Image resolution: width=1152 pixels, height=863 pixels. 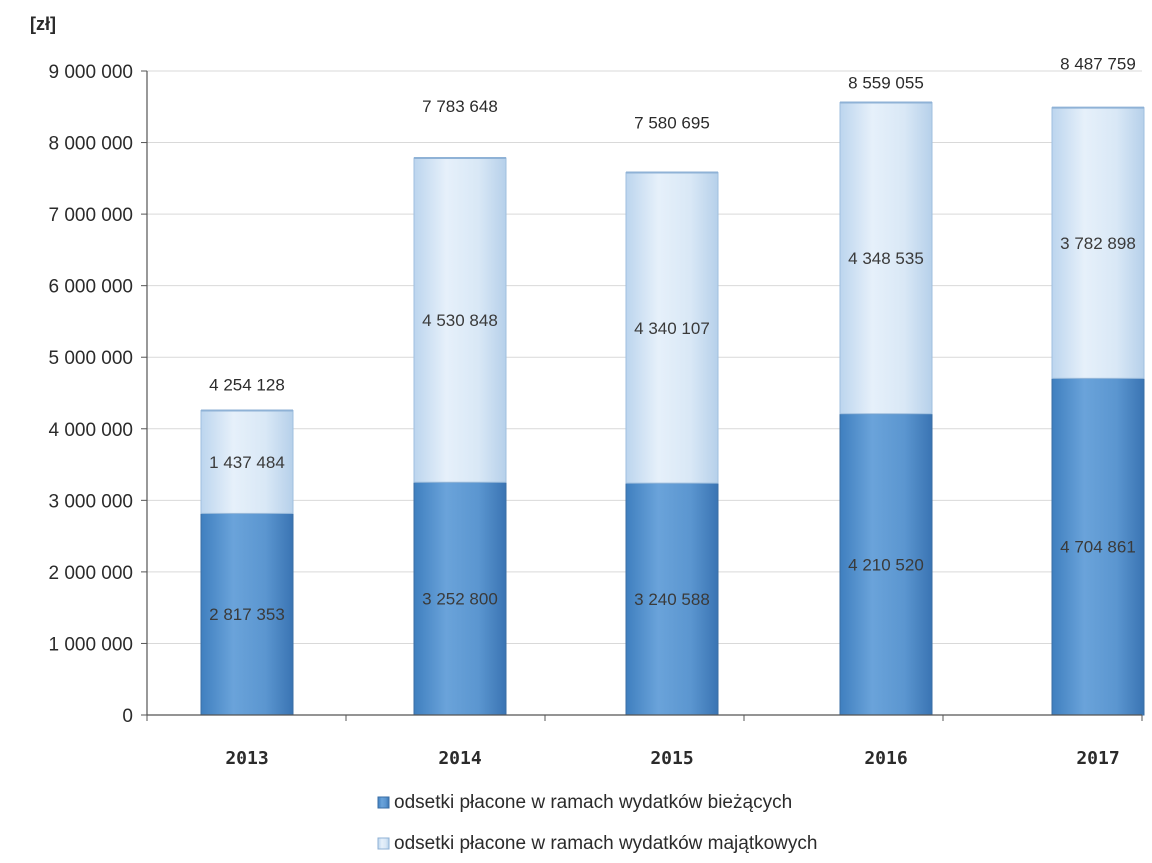 What do you see at coordinates (90, 287) in the screenshot?
I see `y-tick-label: 6 000 000` at bounding box center [90, 287].